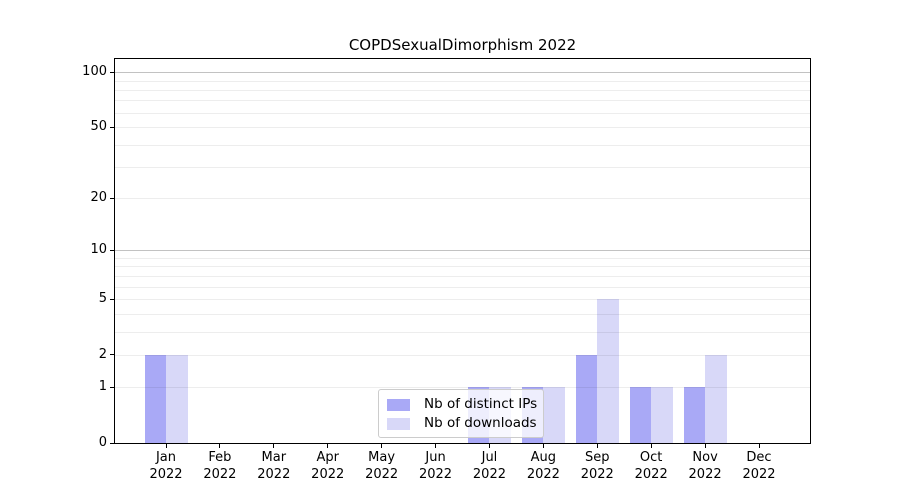  I want to click on x-tick-month: Sep, so click(597, 457).